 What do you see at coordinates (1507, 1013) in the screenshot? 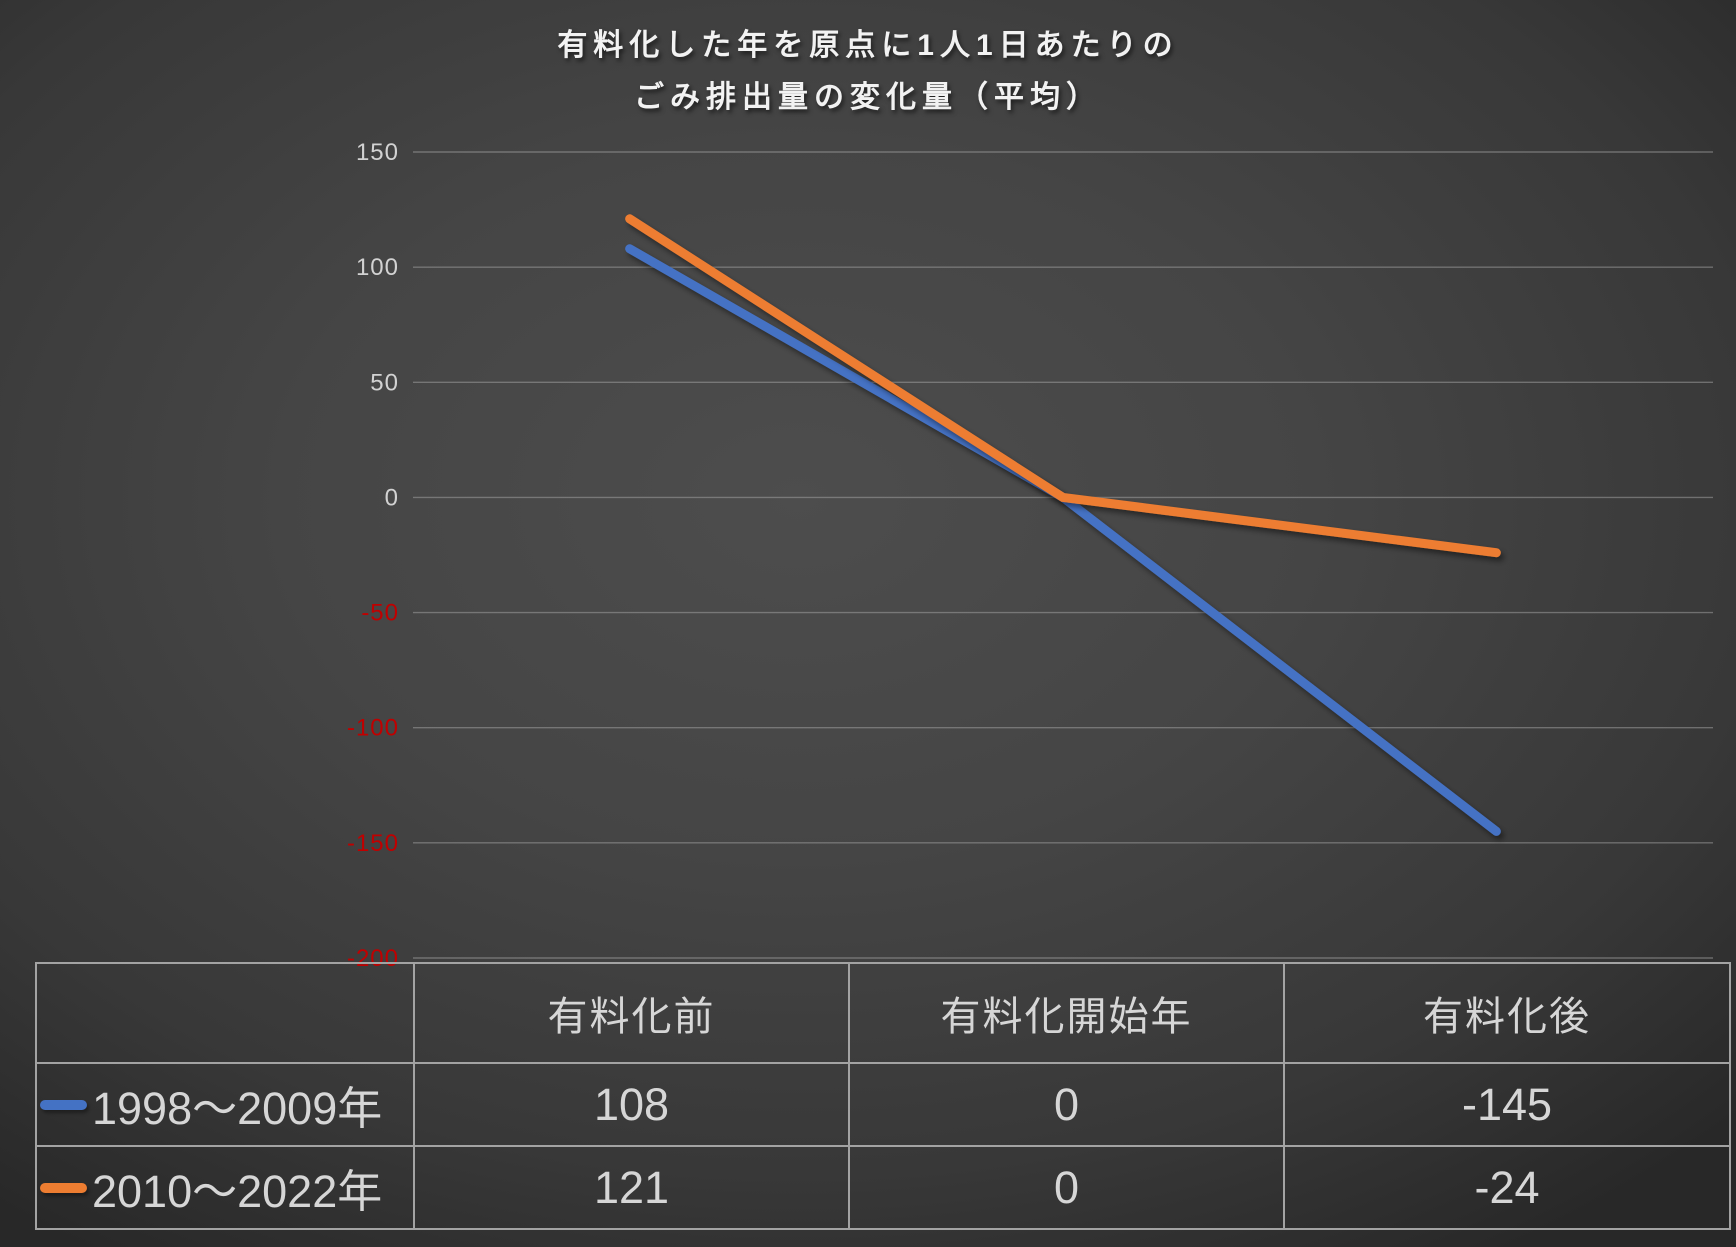
I see `table-header-cell: 有料化後` at bounding box center [1507, 1013].